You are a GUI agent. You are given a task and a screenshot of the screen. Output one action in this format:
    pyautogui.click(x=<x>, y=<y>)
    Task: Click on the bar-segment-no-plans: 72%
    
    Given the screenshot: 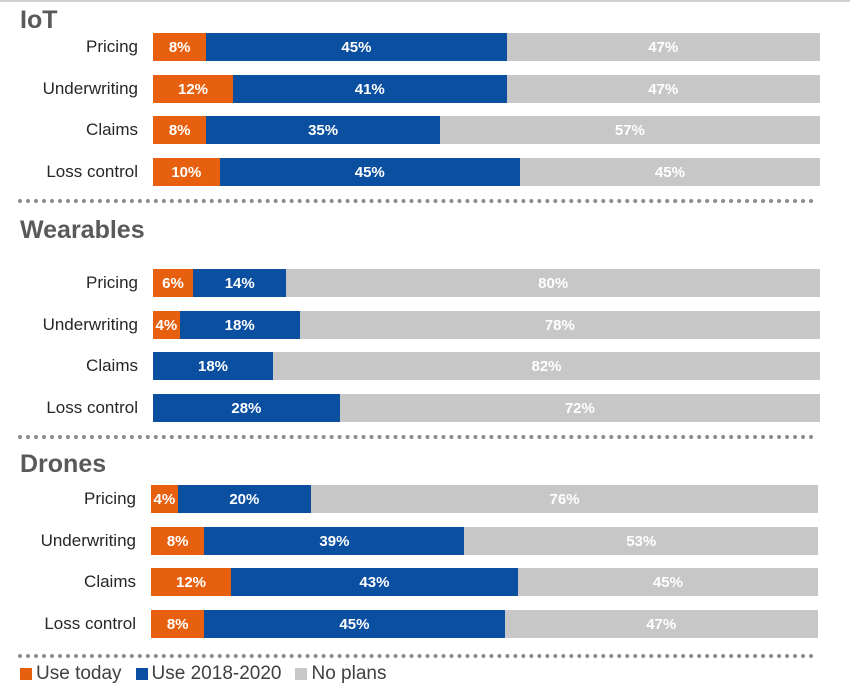 What is the action you would take?
    pyautogui.click(x=579, y=408)
    